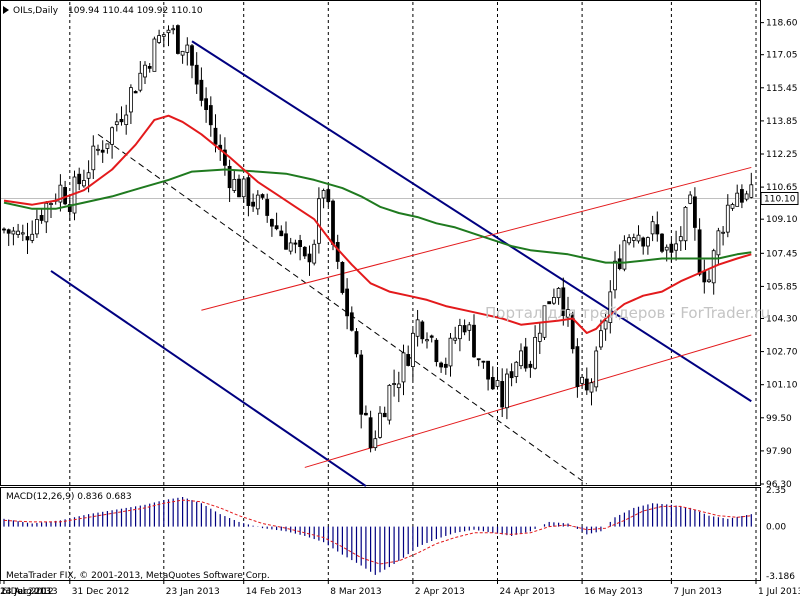  I want to click on macd-tick-label: -3.186, so click(780, 577).